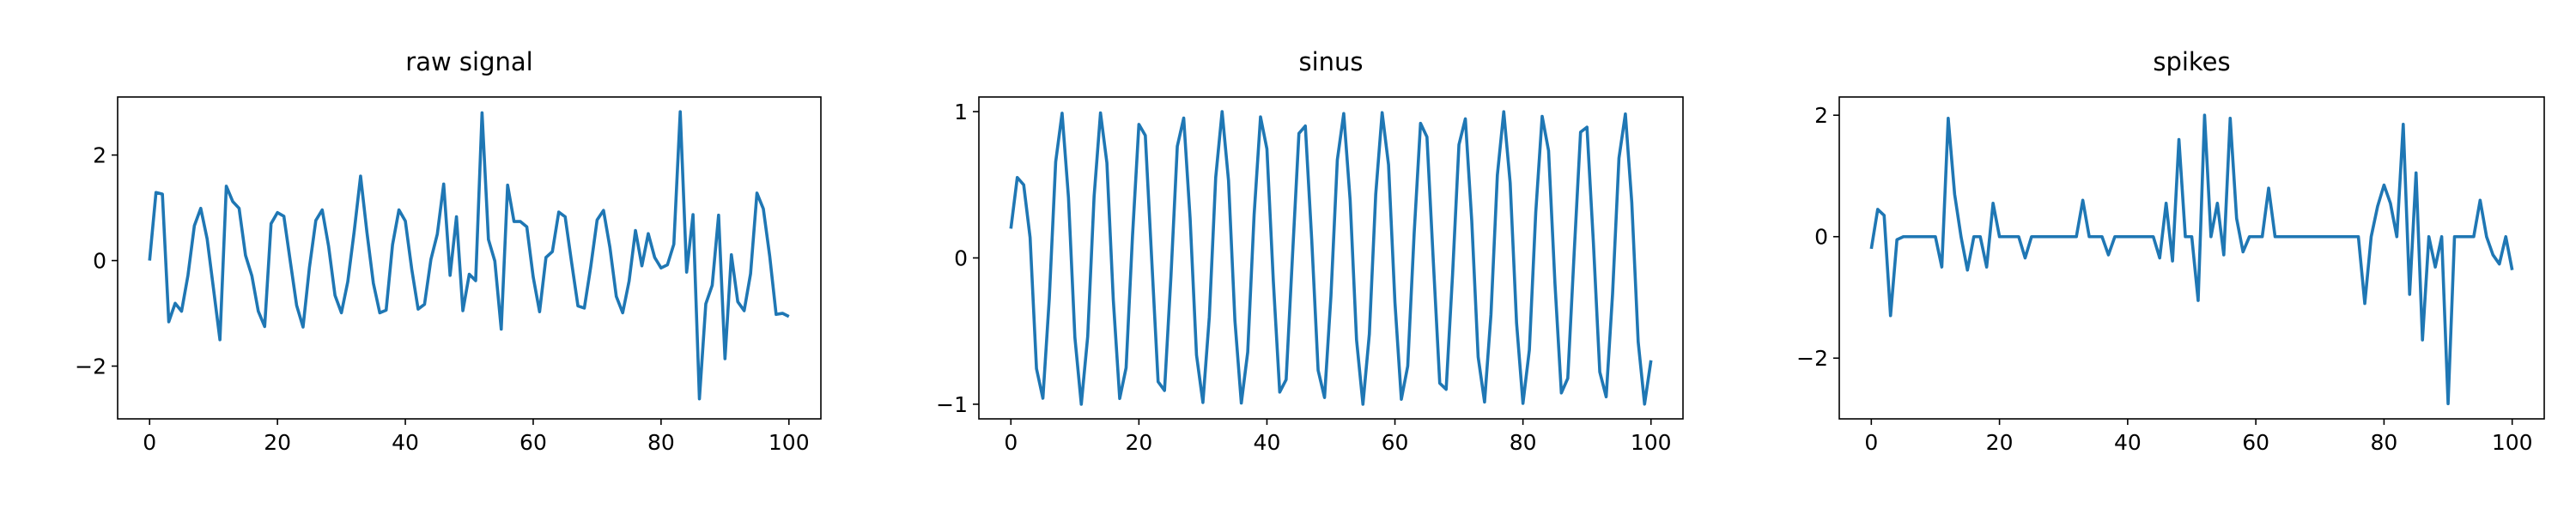 The width and height of the screenshot is (2576, 515). I want to click on y-tick-label: −1, so click(952, 404).